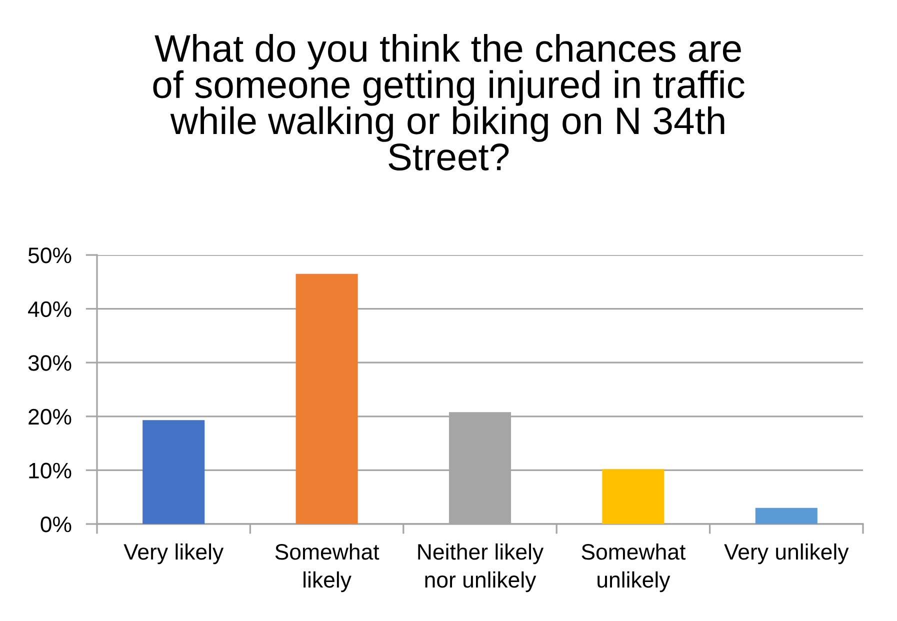  What do you see at coordinates (634, 567) in the screenshot?
I see `x-tick-label: Somewhat unlikely` at bounding box center [634, 567].